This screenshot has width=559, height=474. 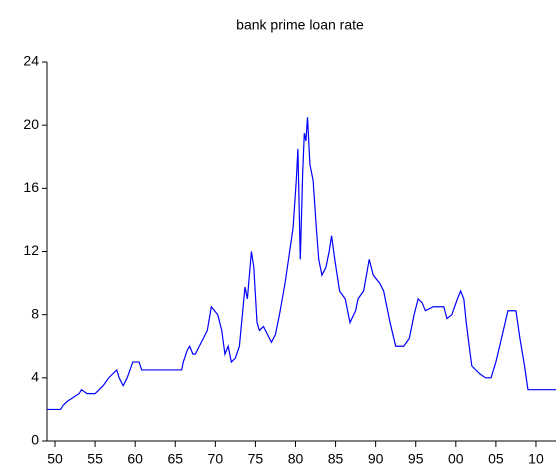 What do you see at coordinates (35, 440) in the screenshot?
I see `y-tick-label: 0` at bounding box center [35, 440].